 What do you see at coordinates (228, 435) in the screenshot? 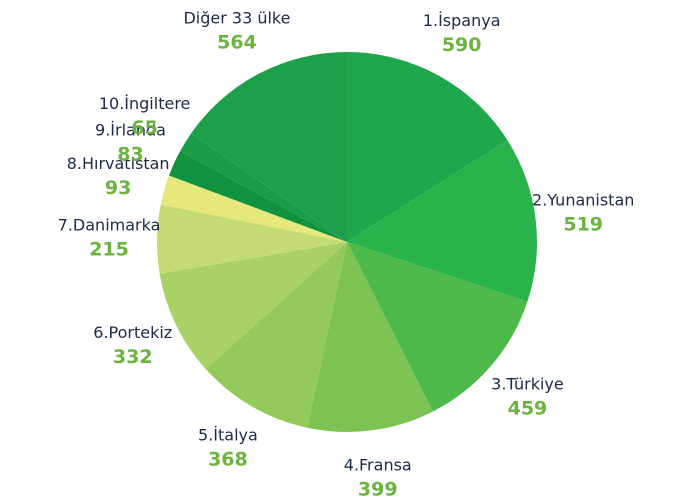
I see `slice-label: 5.İtalya` at bounding box center [228, 435].